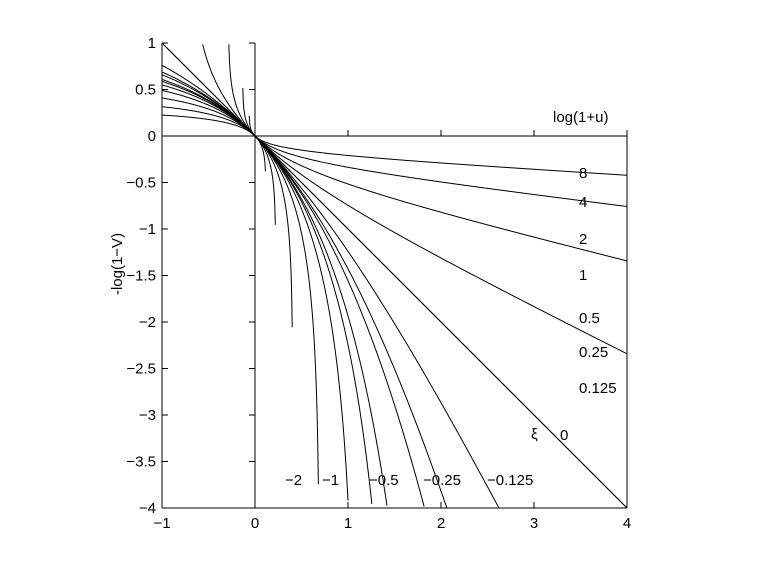  I want to click on curve-label: 0.25, so click(593, 352).